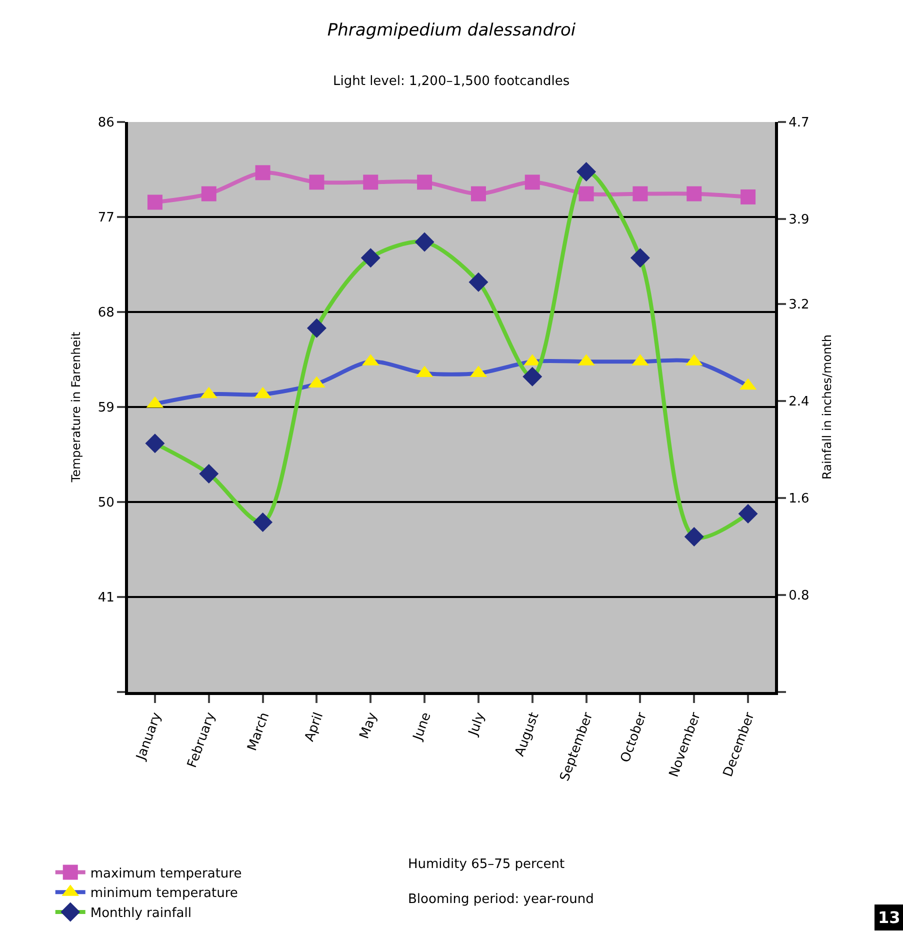 The height and width of the screenshot is (939, 903). Describe the element at coordinates (166, 874) in the screenshot. I see `legend-label: maximum temperature` at that location.